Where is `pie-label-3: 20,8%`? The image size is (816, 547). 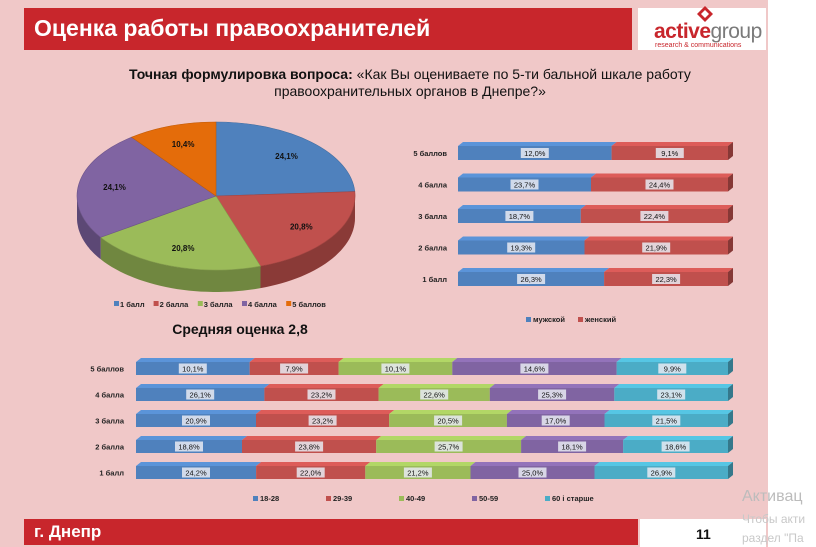 pie-label-3: 20,8% is located at coordinates (183, 248).